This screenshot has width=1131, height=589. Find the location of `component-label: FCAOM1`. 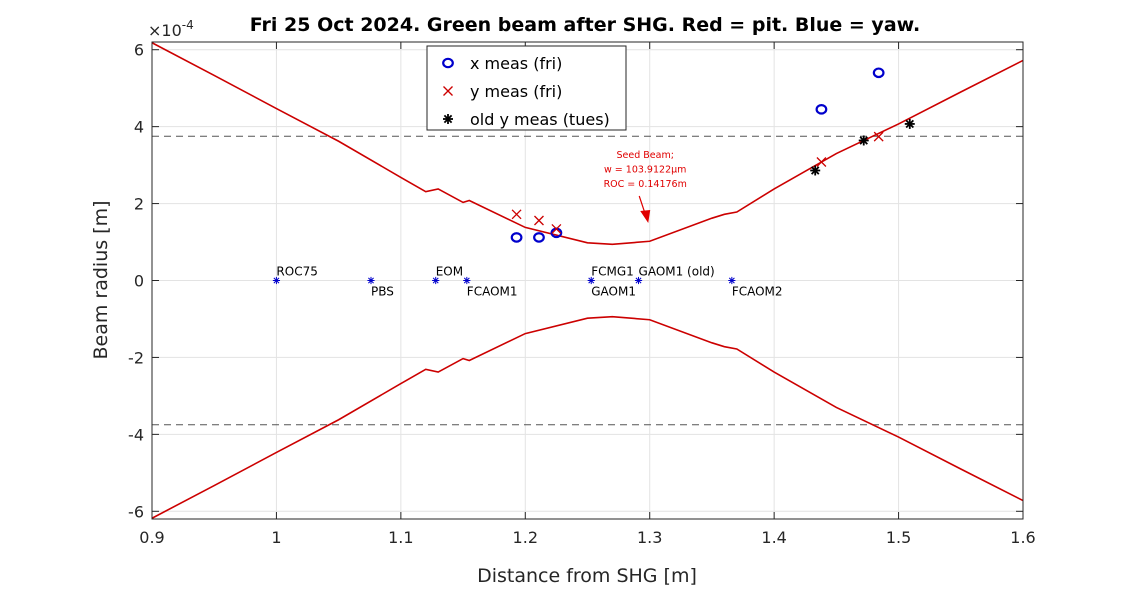

component-label: FCAOM1 is located at coordinates (492, 292).